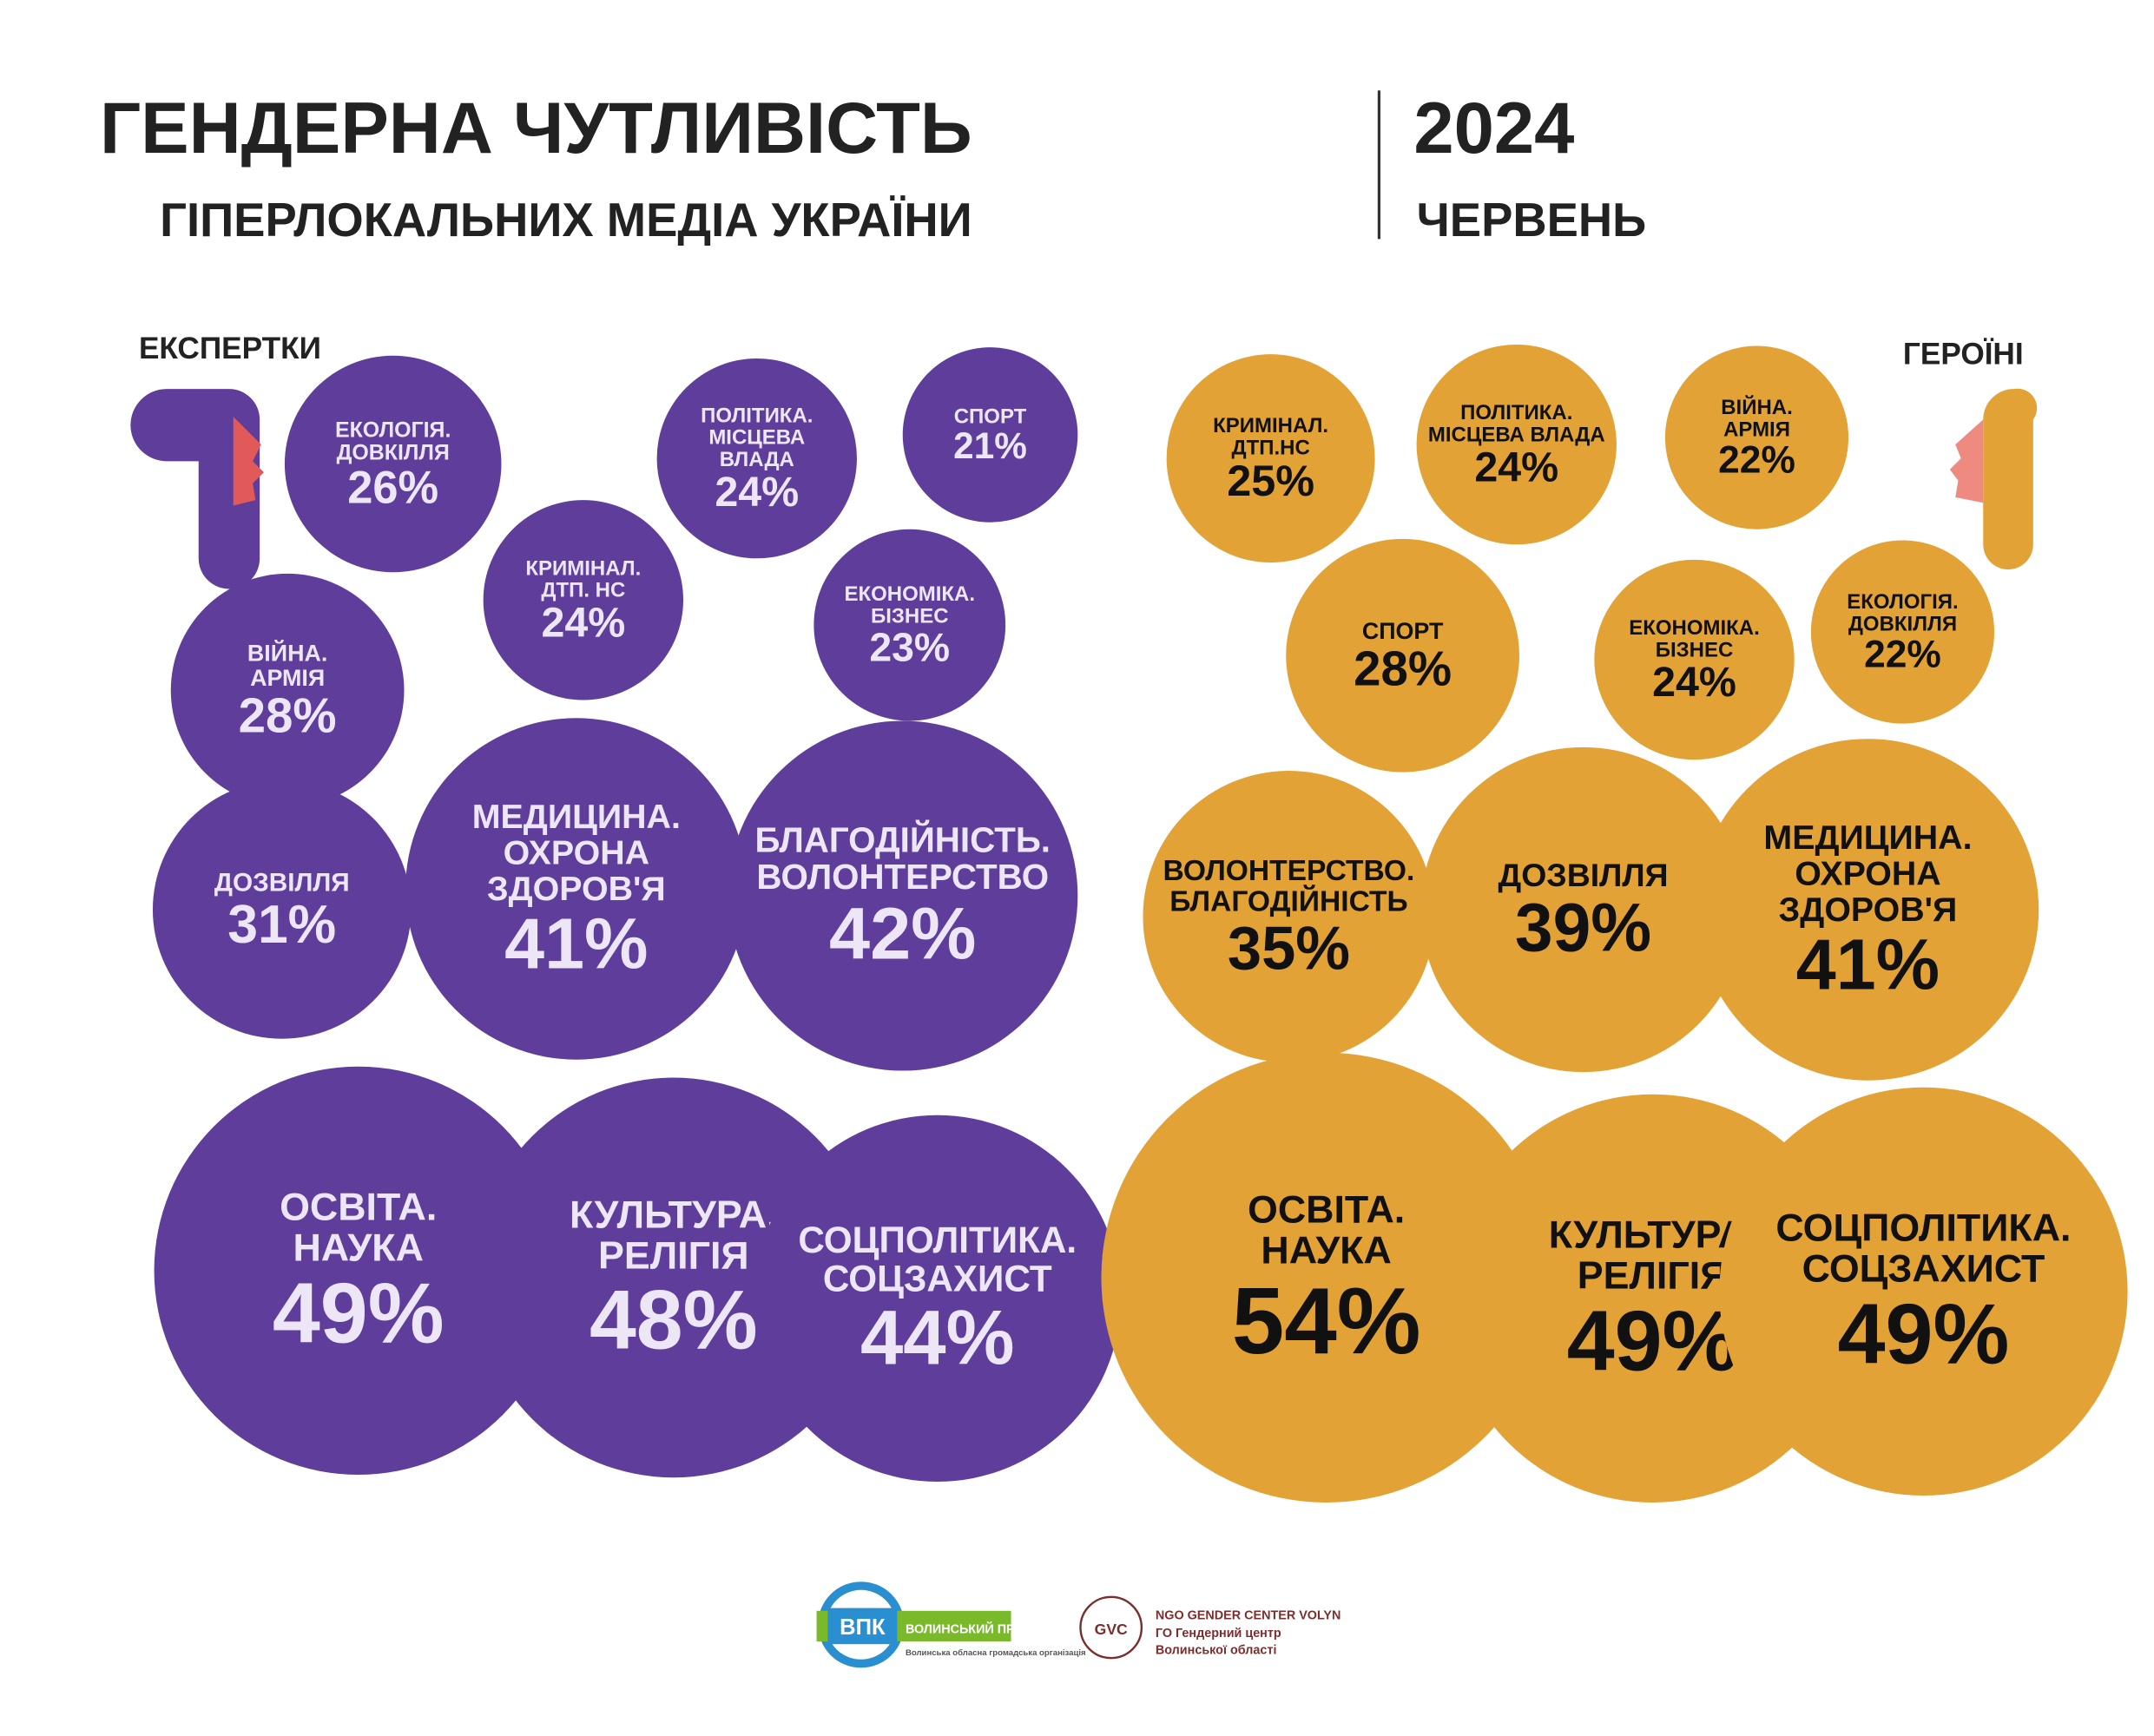  I want to click on bubble-label: БЛАГОДІЙНІСТЬ. ВОЛОНТЕРСТВО, so click(902, 858).